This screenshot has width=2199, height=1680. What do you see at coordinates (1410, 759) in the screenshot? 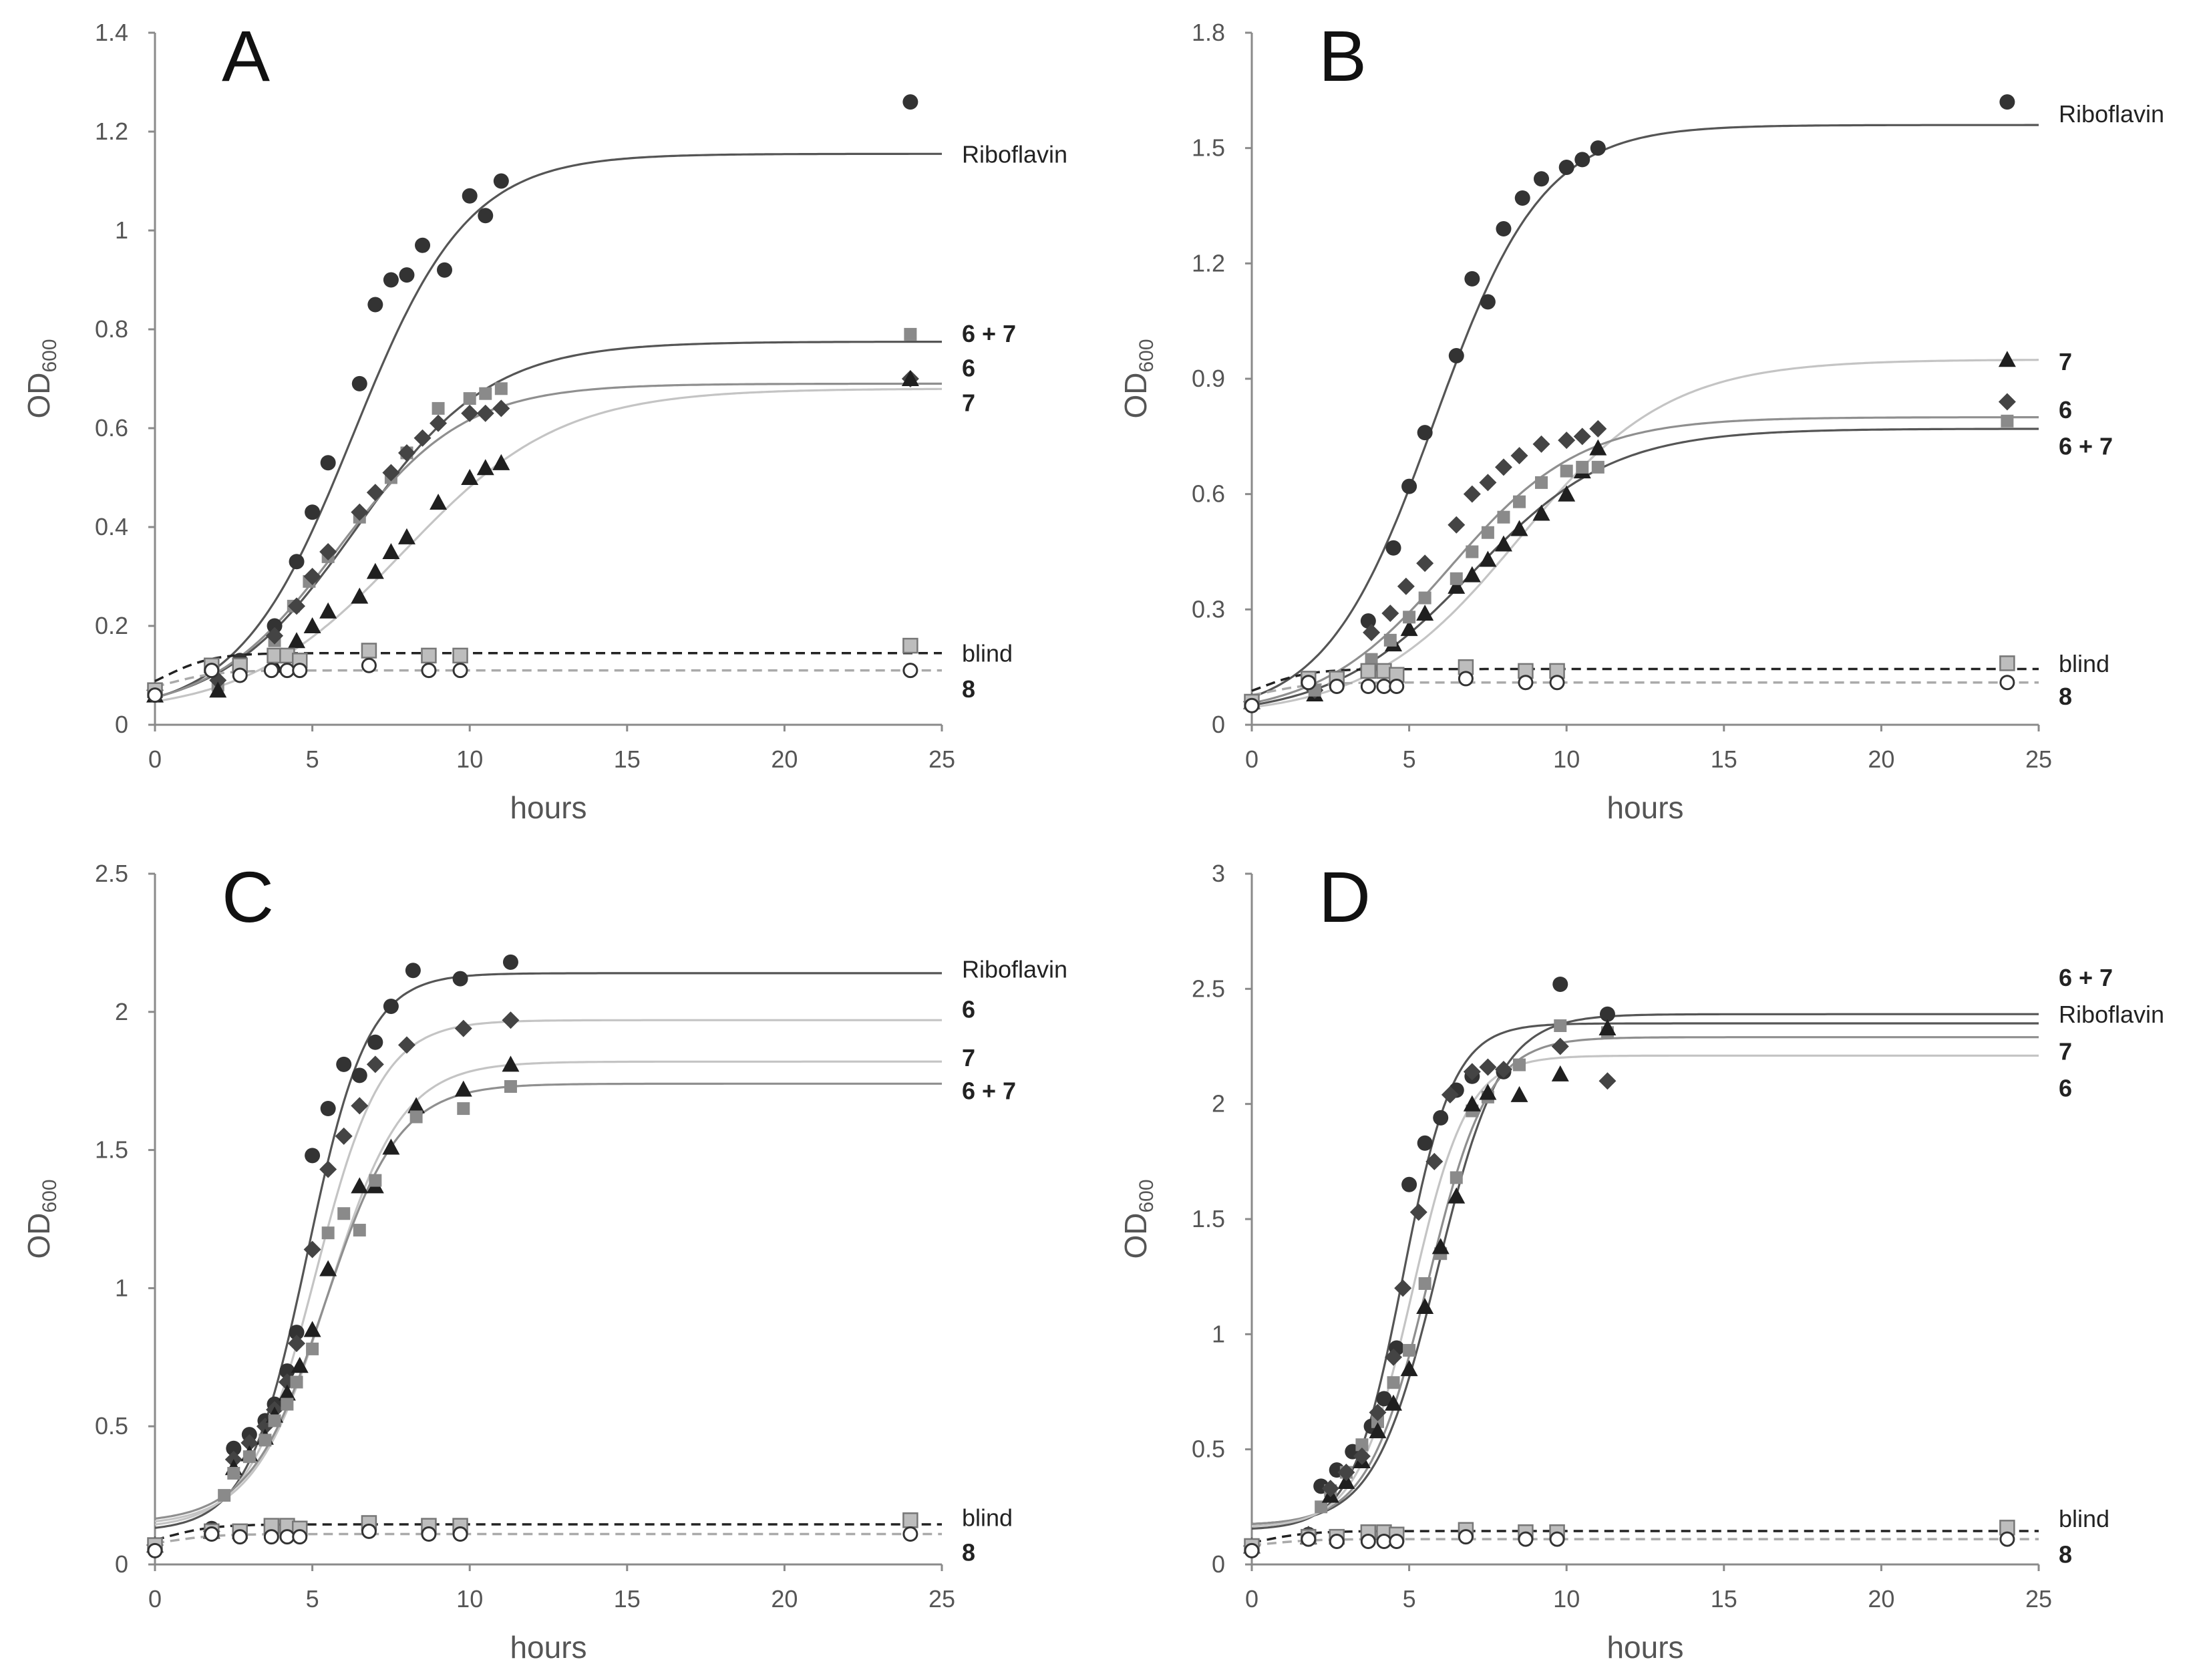
I see `x-tick-label: 5` at bounding box center [1410, 759].